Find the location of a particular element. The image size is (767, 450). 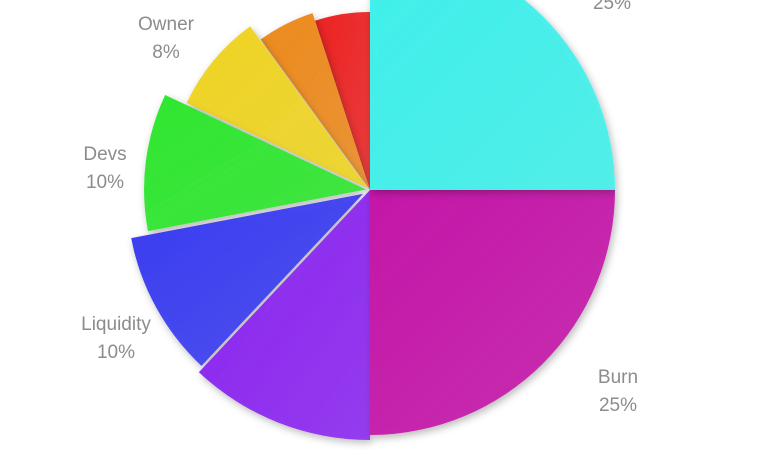

pie-slice-liquidity is located at coordinates (247, 279).